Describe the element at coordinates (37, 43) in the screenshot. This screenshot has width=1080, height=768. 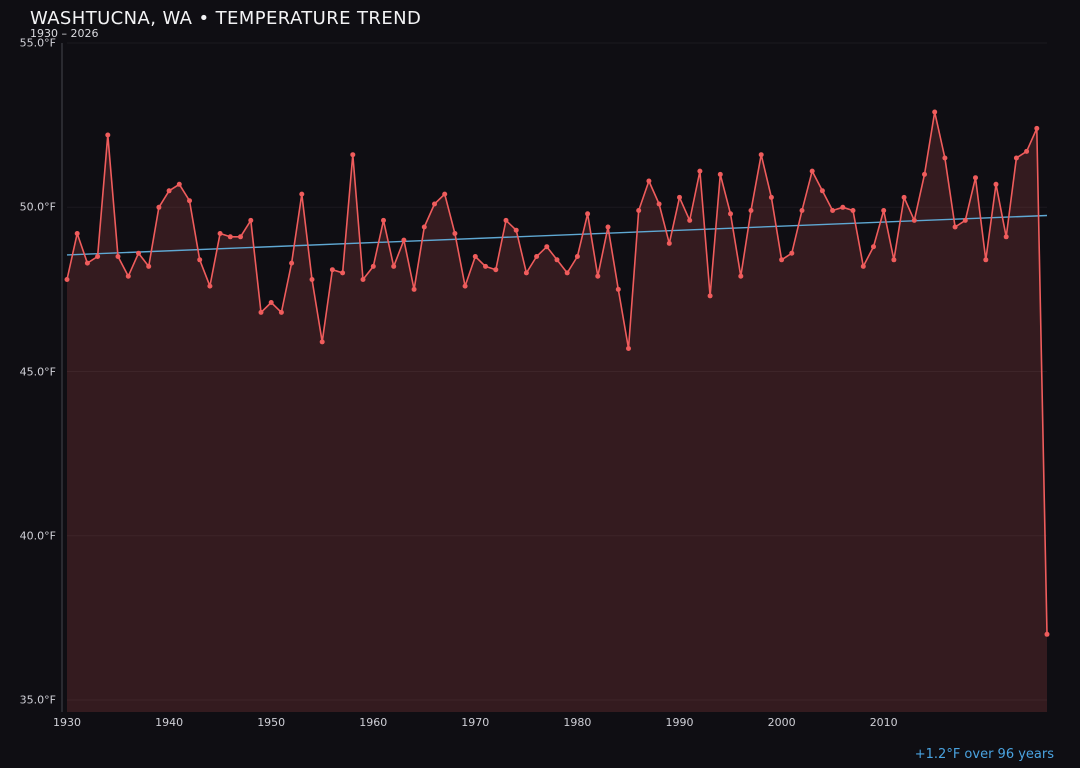
I see `y-tick-label: 55.0°F` at that location.